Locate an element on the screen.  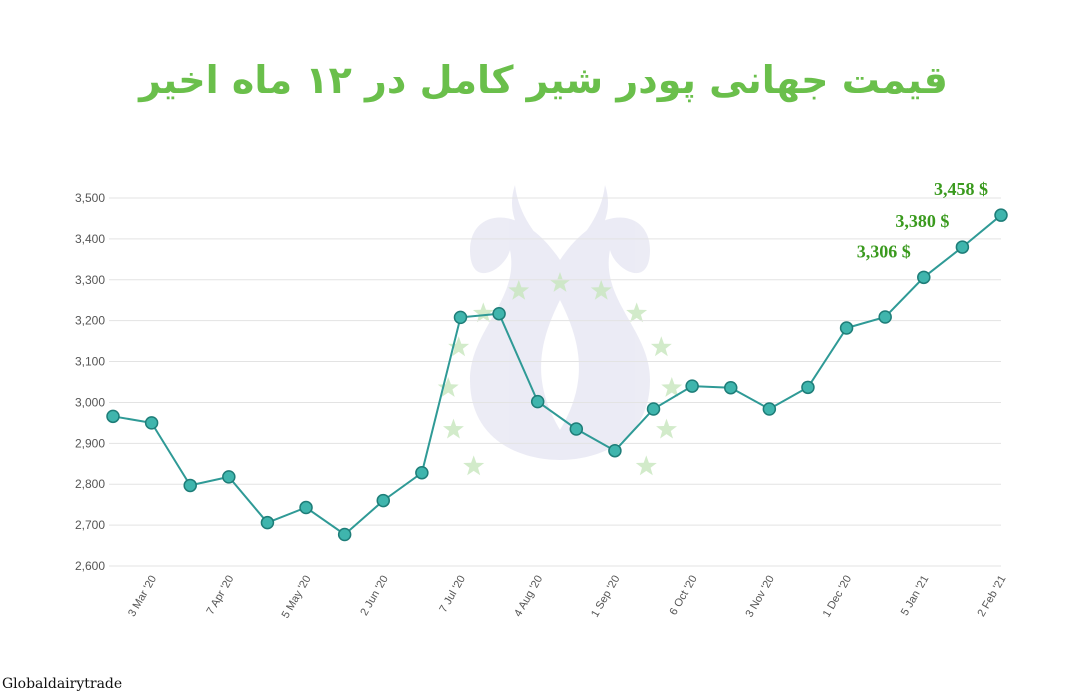
y-tick-label: 2,800 is located at coordinates (90, 484).